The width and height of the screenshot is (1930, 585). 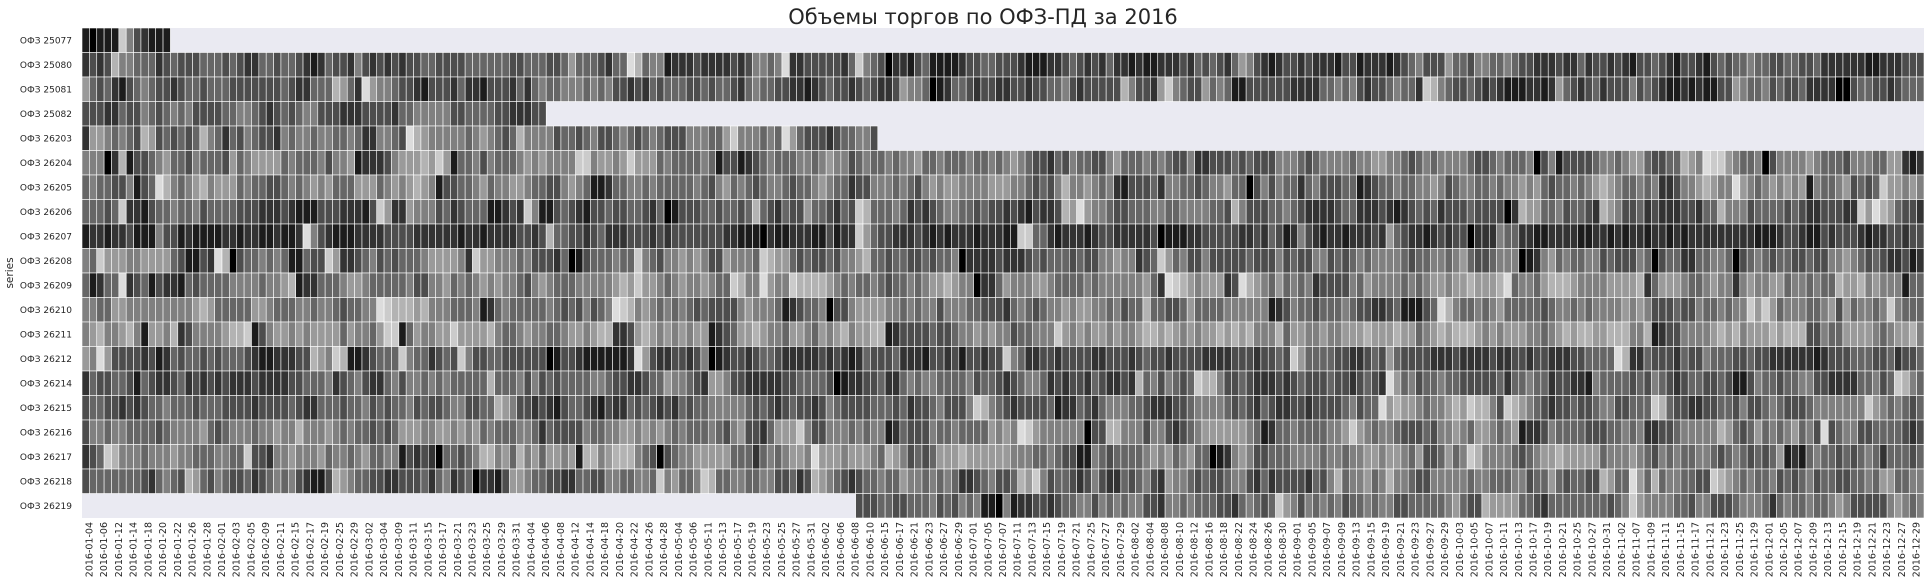 I want to click on x-tick-label: 2016-09-21, so click(x=1401, y=549).